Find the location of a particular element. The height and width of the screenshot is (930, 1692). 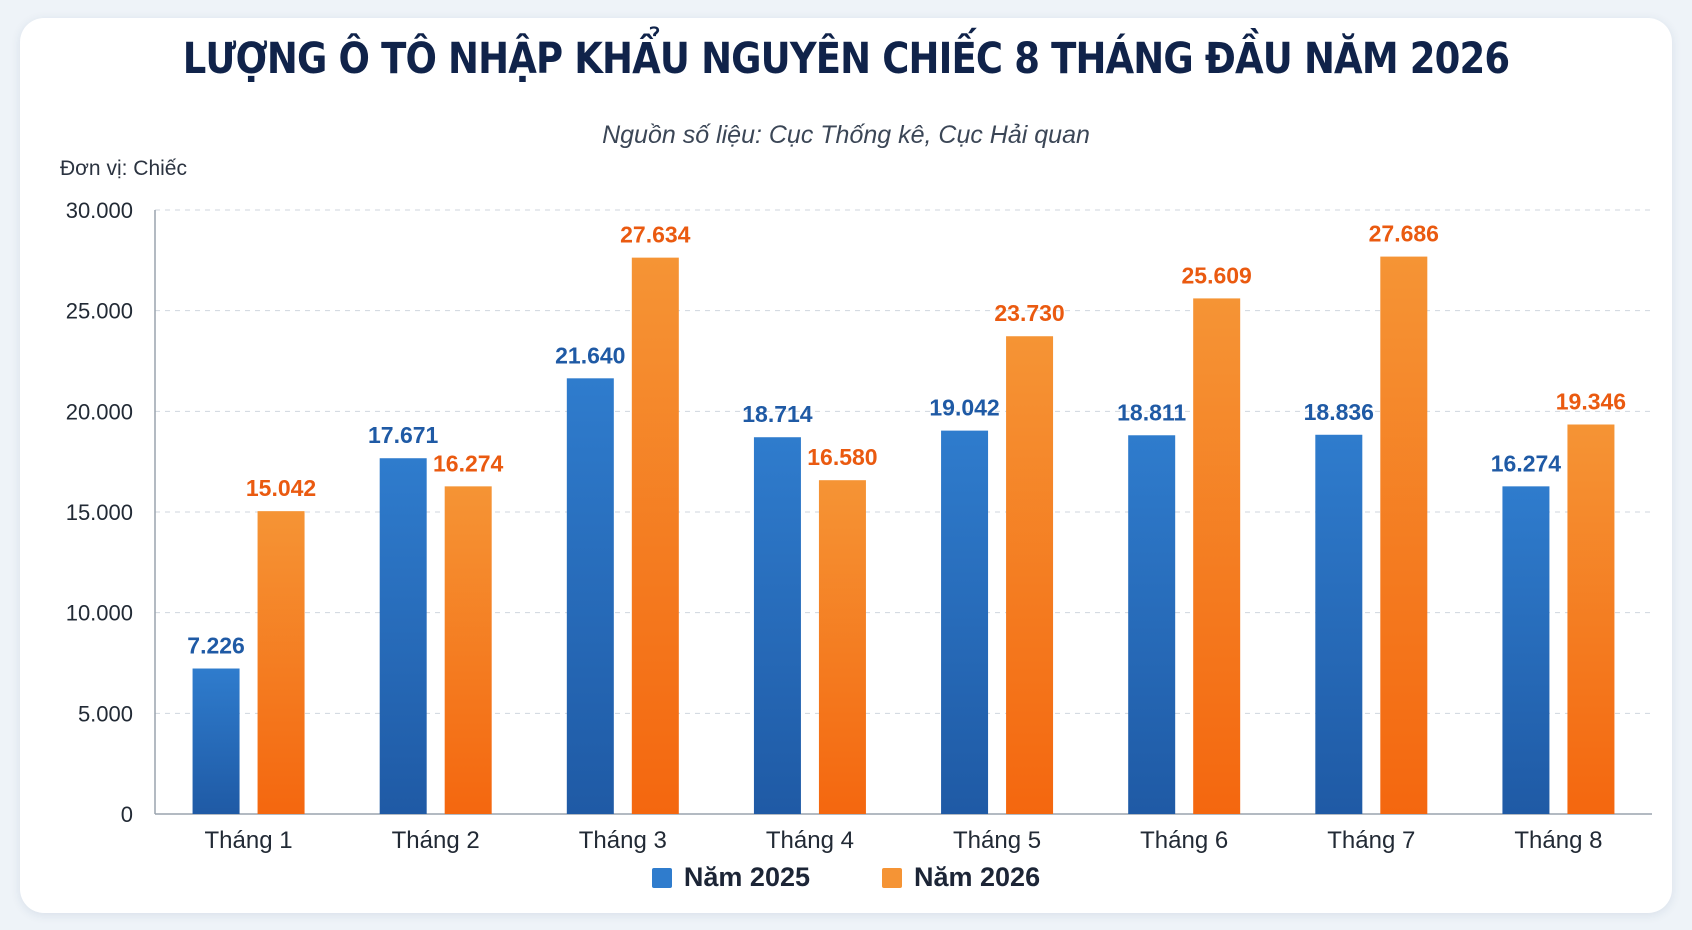

data-label-2025-8: 16.274 is located at coordinates (1526, 463).